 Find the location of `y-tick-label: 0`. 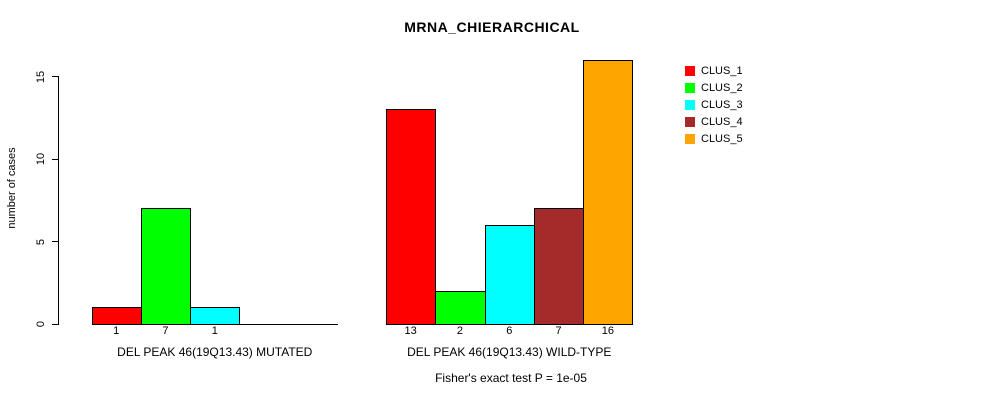

y-tick-label: 0 is located at coordinates (41, 324).